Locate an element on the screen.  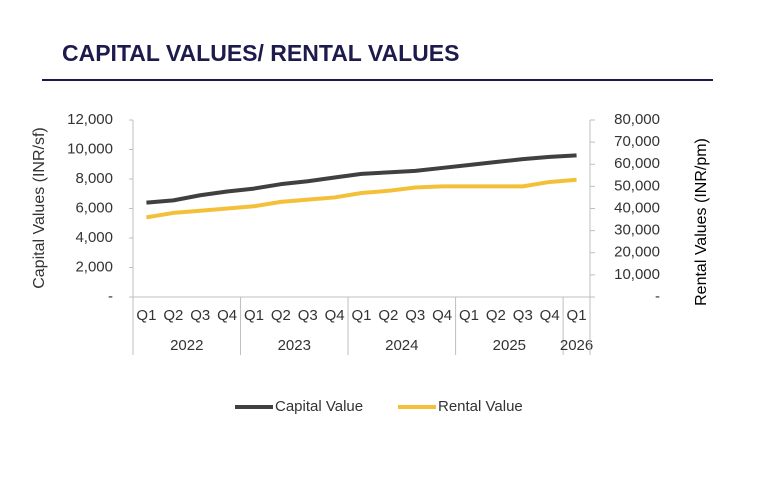
y2-tick-label: 20,000 is located at coordinates (637, 252).